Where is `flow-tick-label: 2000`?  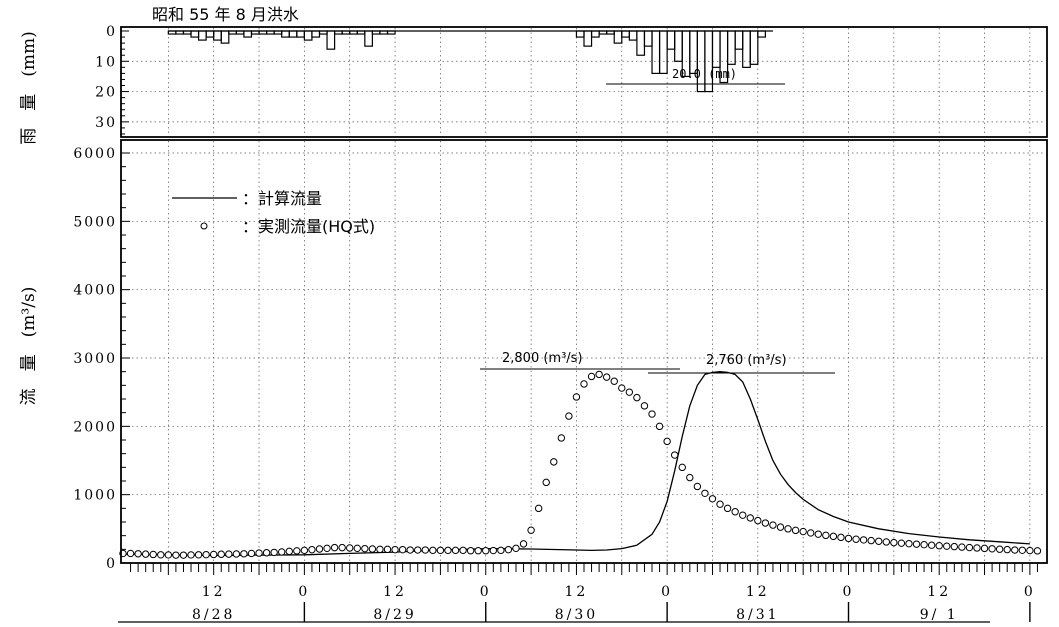
flow-tick-label: 2000 is located at coordinates (95, 427).